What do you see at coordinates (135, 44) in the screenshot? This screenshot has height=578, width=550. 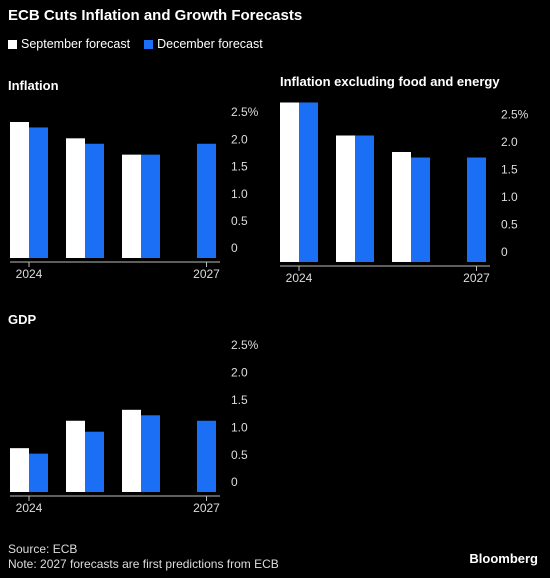 I see `legend: September forecast December forecast` at bounding box center [135, 44].